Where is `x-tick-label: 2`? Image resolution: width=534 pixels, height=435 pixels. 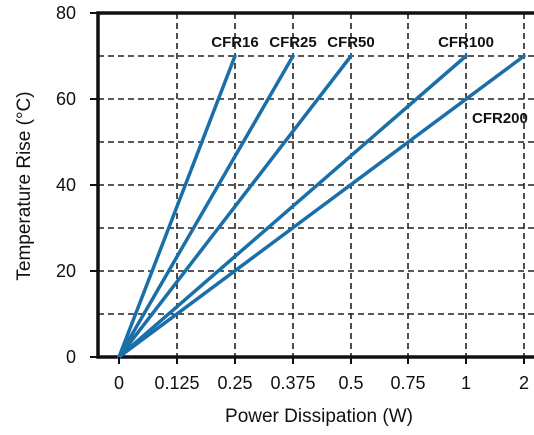
x-tick-label: 2 is located at coordinates (524, 383).